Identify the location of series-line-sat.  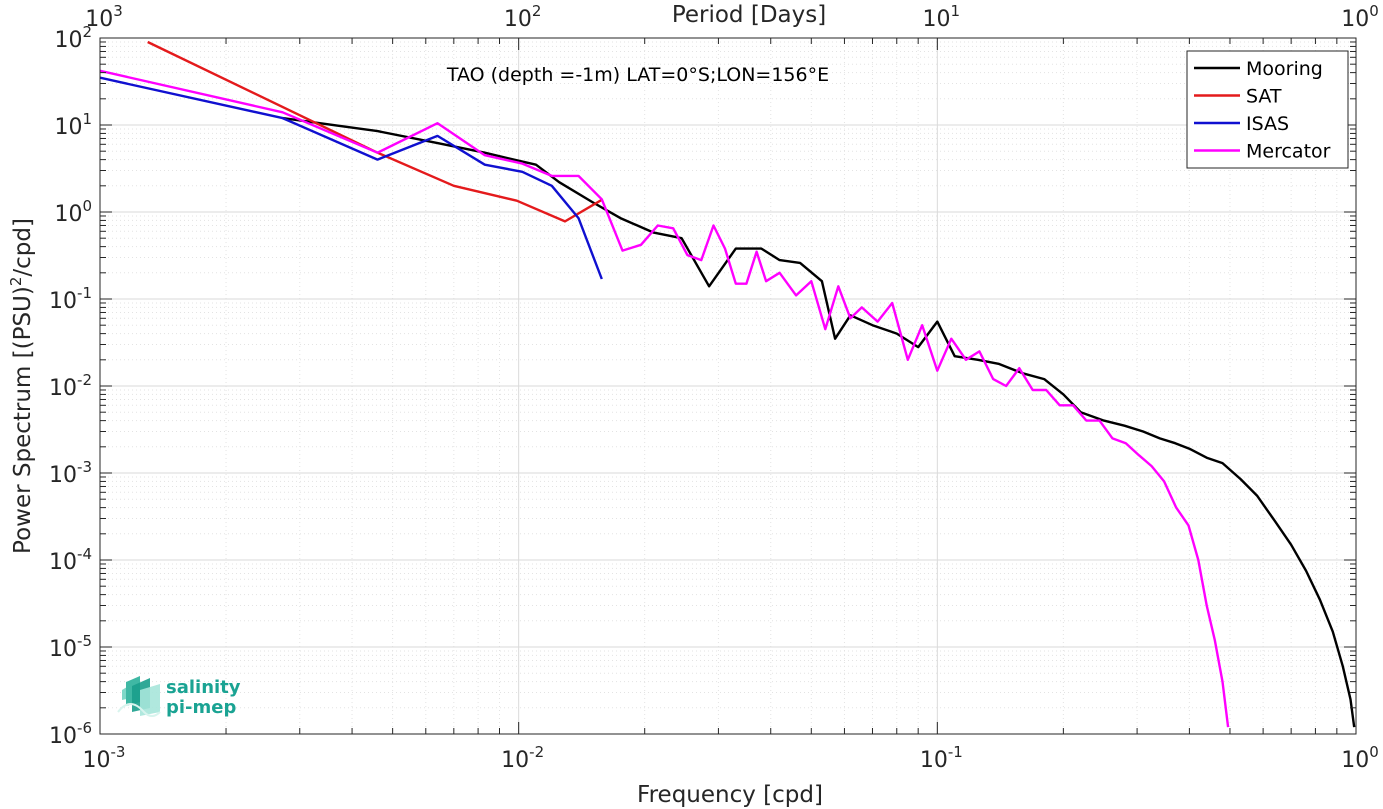
(375, 131).